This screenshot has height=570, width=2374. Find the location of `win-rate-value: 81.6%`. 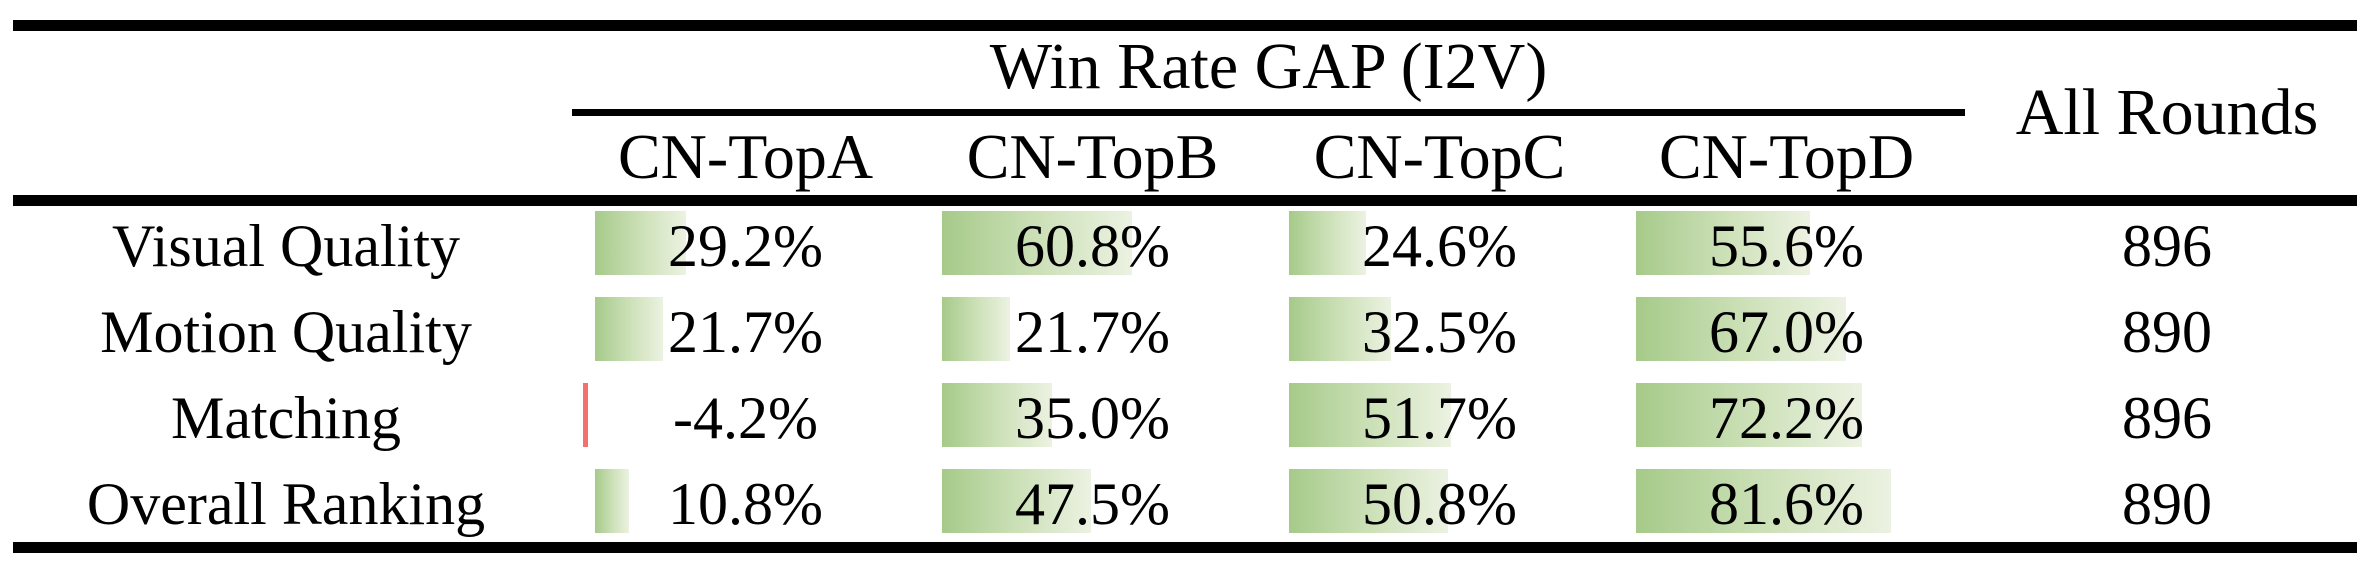

win-rate-value: 81.6% is located at coordinates (1786, 504).